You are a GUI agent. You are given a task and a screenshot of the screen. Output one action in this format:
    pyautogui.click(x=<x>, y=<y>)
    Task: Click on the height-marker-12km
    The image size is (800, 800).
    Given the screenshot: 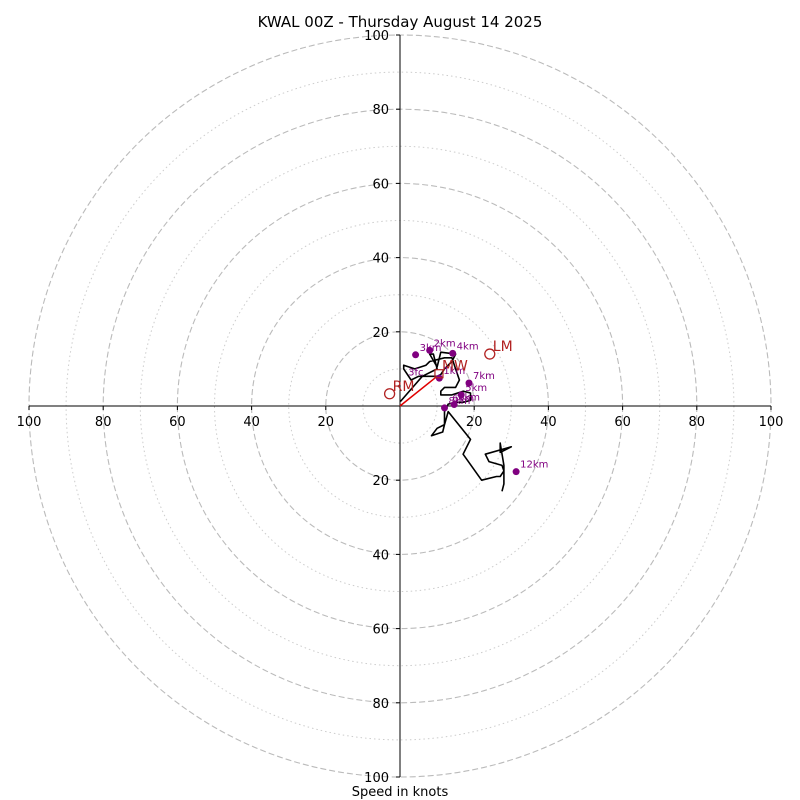 What is the action you would take?
    pyautogui.click(x=516, y=472)
    